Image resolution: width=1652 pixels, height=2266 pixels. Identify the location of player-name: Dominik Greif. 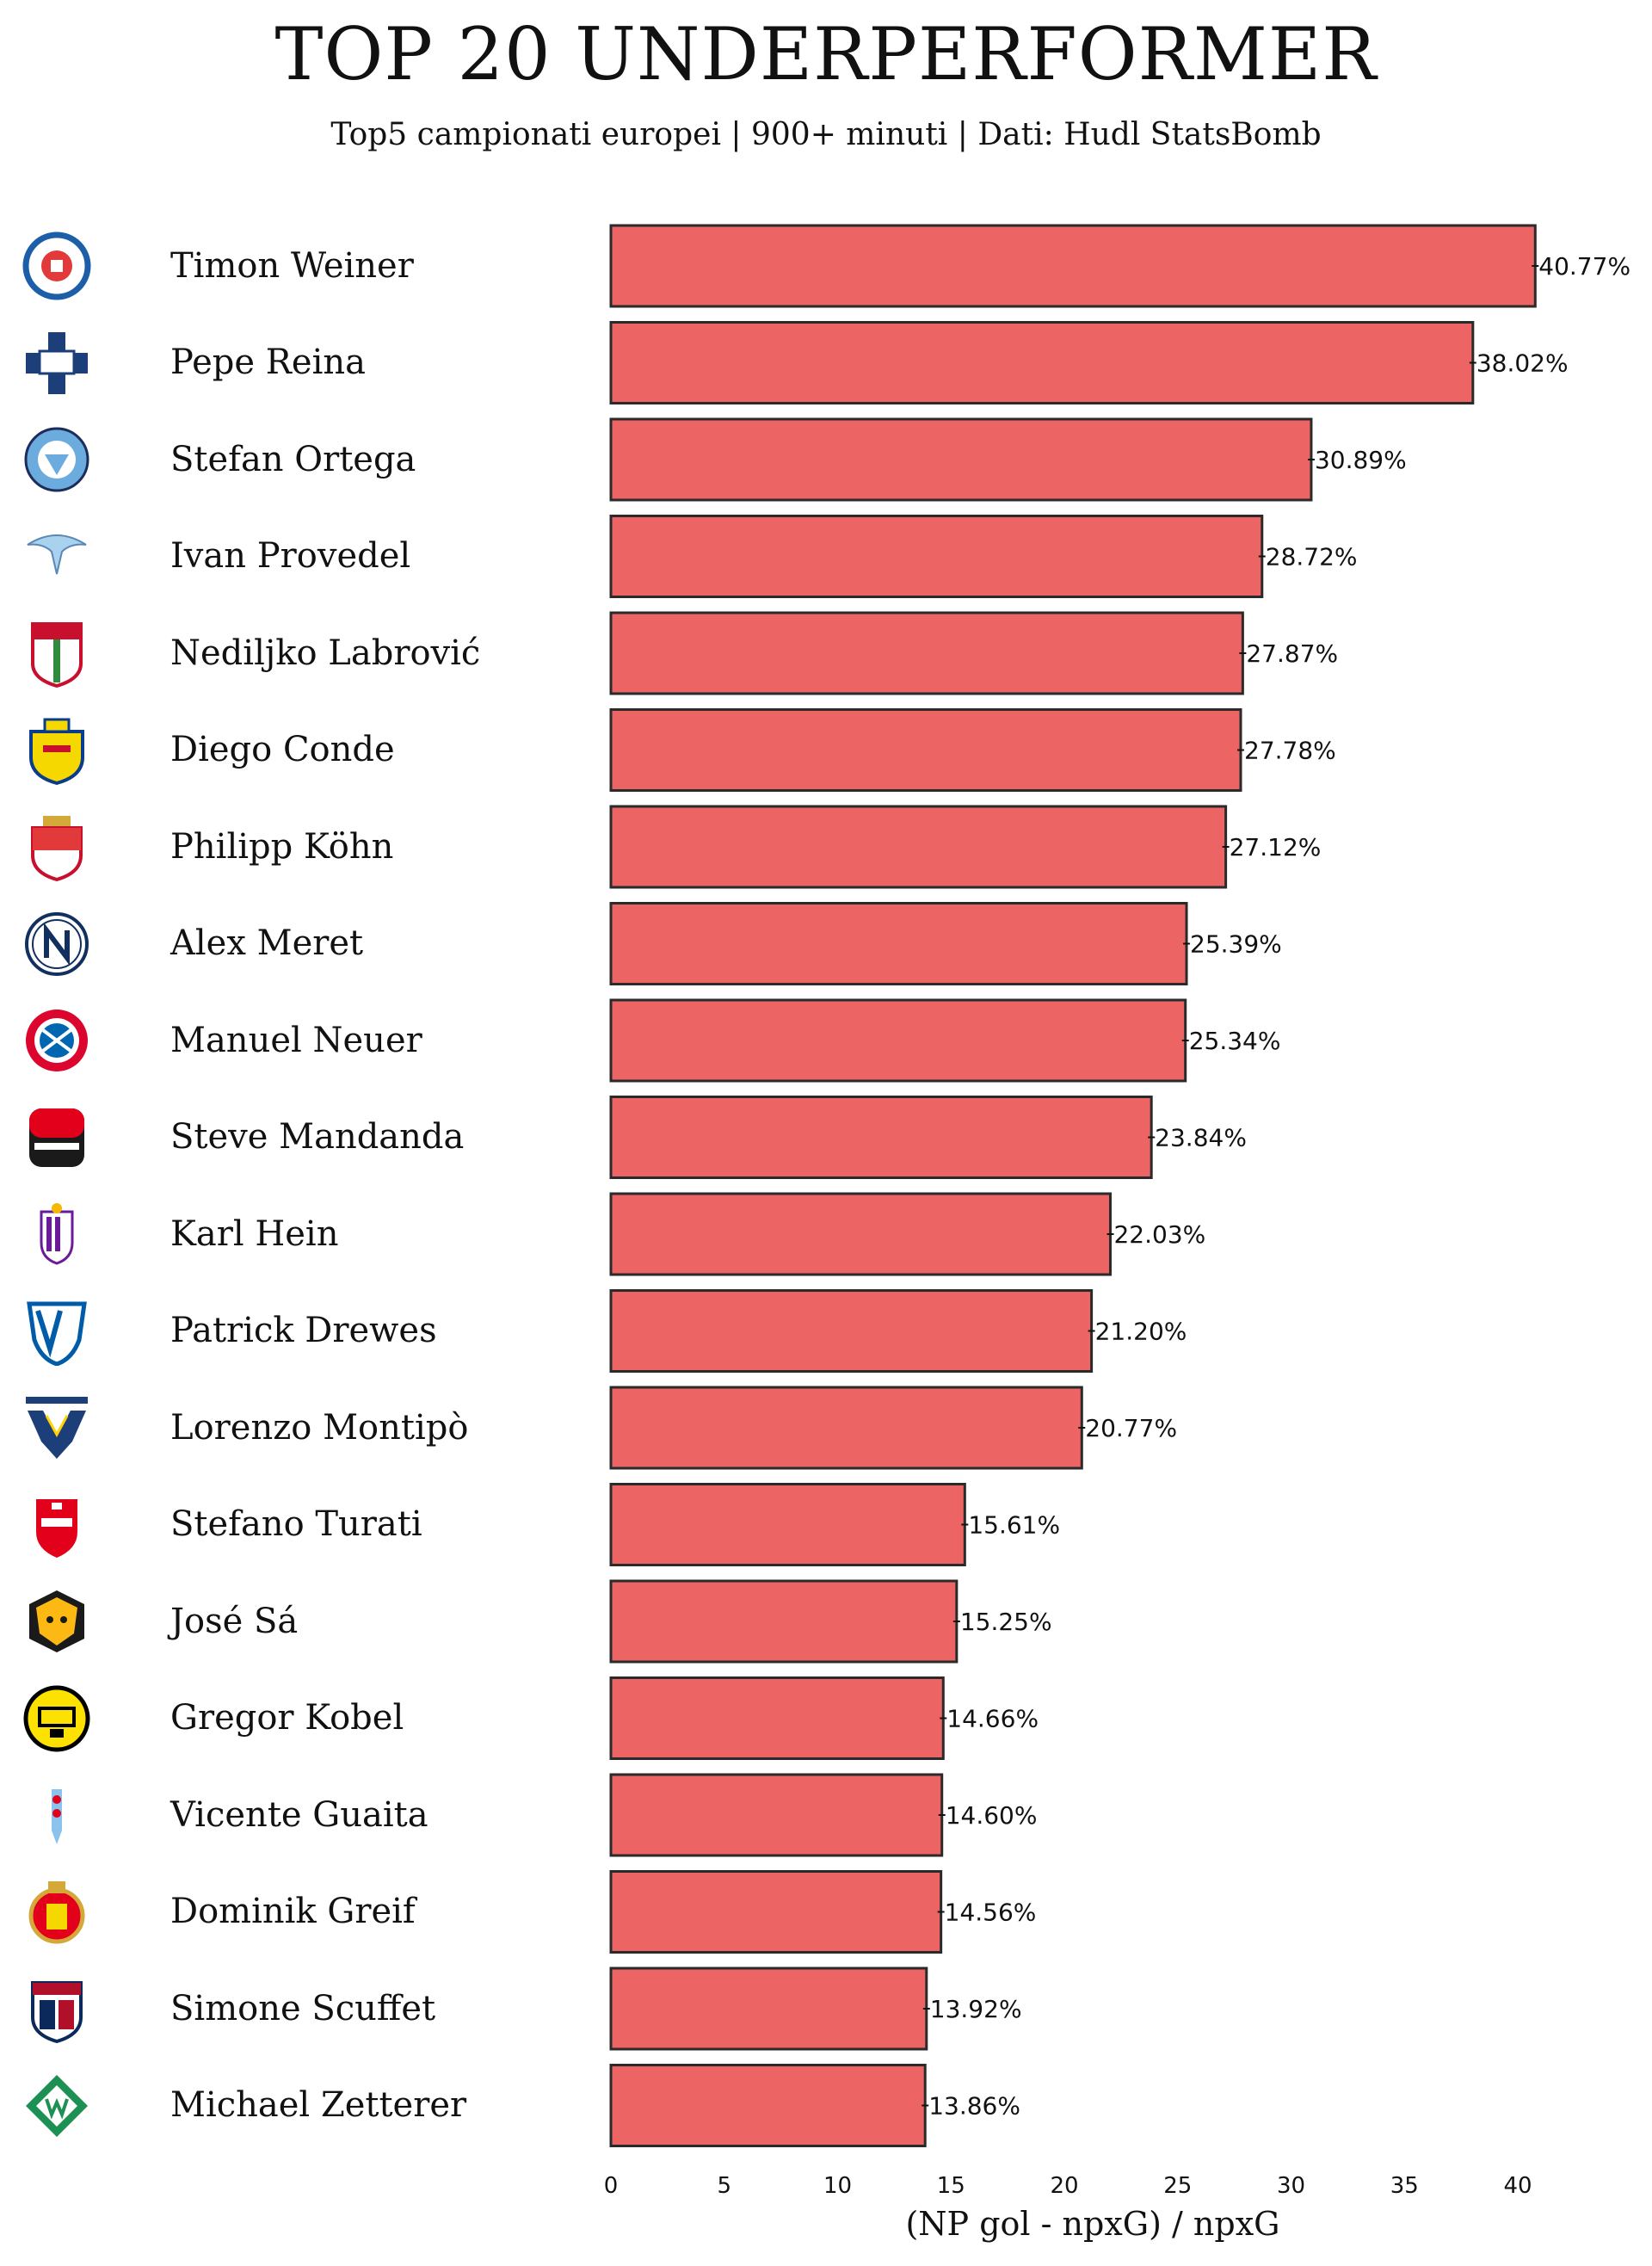
(293, 1912).